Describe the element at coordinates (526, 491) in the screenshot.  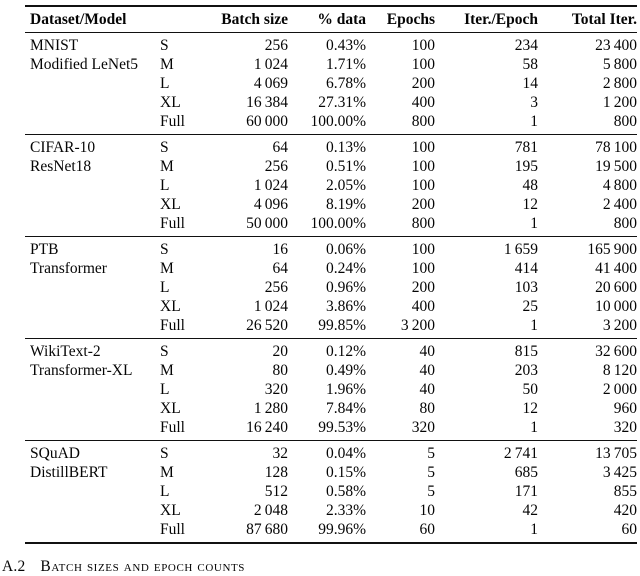
I see `iter-epoch-value: 171` at that location.